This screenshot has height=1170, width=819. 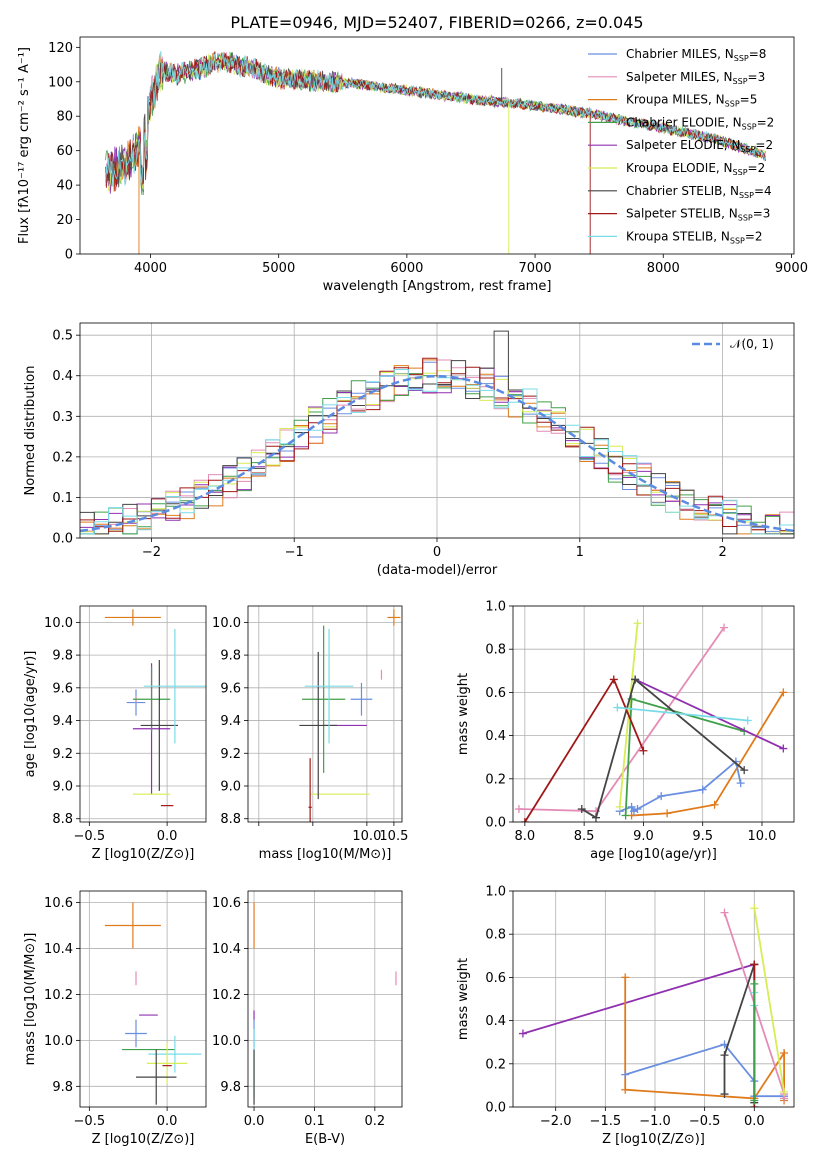 What do you see at coordinates (226, 903) in the screenshot?
I see `y-tick-label: 10.6` at bounding box center [226, 903].